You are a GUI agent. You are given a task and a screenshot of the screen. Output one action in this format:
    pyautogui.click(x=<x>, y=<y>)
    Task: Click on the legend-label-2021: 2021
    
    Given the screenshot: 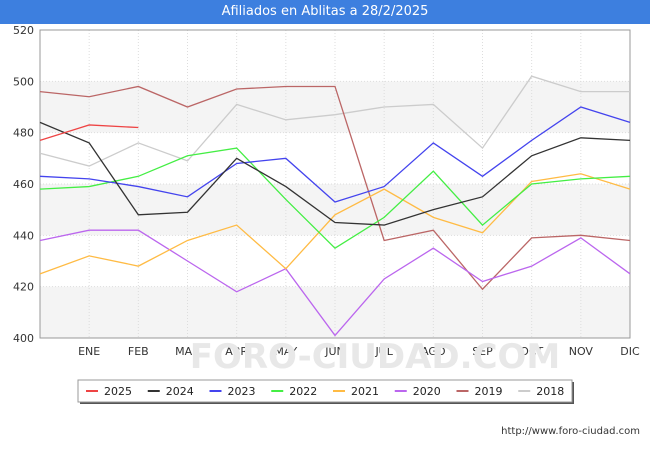 What is the action you would take?
    pyautogui.click(x=365, y=391)
    